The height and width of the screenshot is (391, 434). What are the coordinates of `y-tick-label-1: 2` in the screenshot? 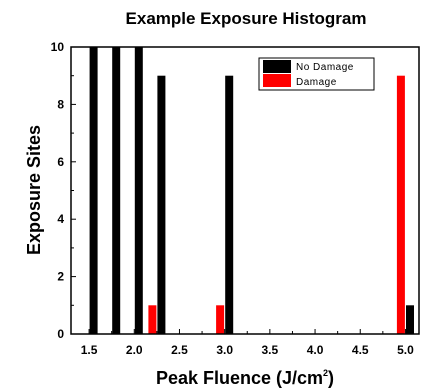 It's located at (60, 277).